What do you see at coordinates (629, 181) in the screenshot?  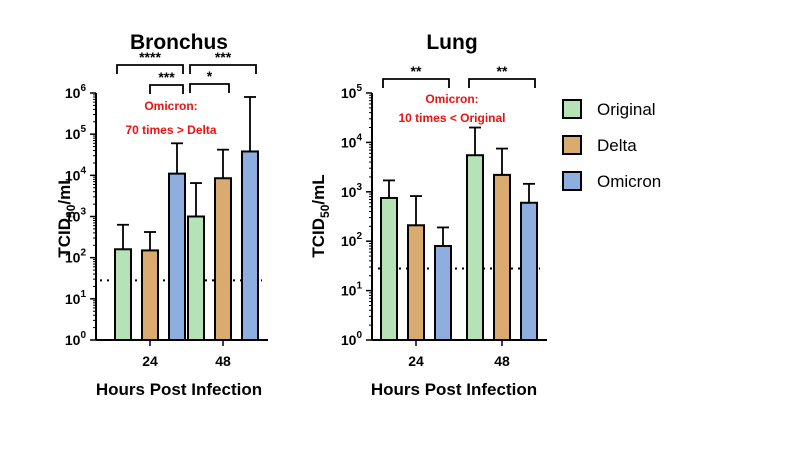 I see `legend-label-omicron: Omicron` at bounding box center [629, 181].